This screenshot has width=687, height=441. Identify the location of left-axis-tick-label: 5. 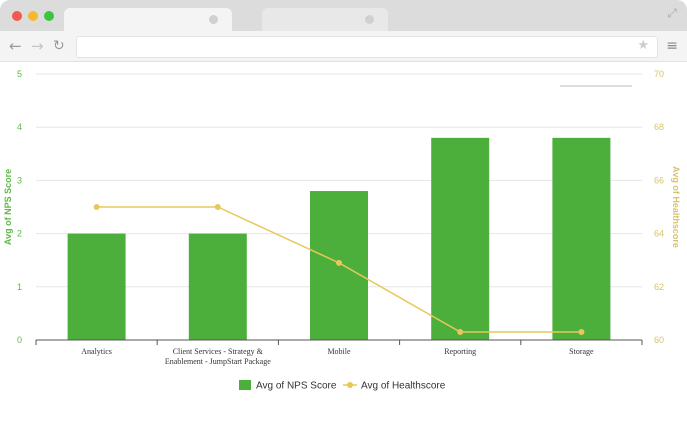
(19, 74).